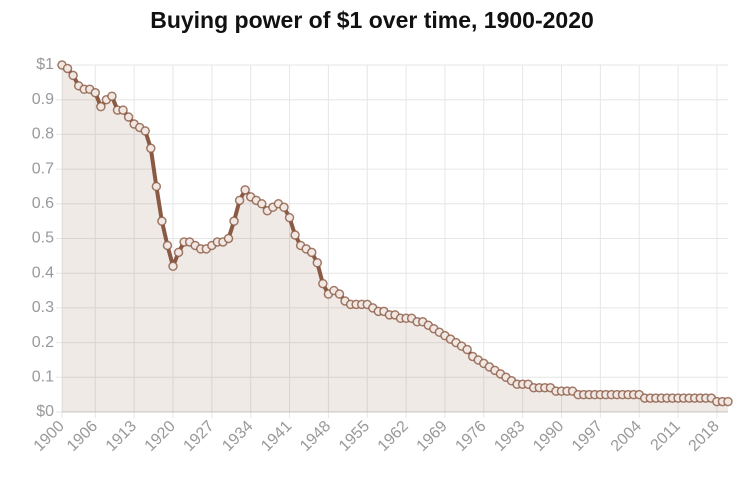  Describe the element at coordinates (43, 238) in the screenshot. I see `y-tick-label: 0.5` at that location.